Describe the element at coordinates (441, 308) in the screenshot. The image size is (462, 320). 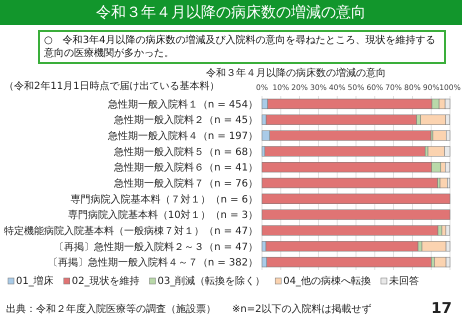
I see `text: 17` at that location.